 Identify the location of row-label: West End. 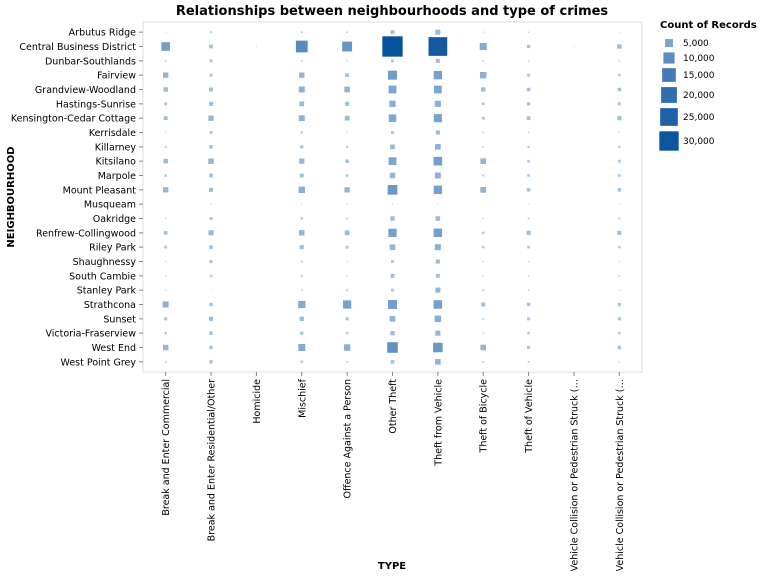
(114, 348).